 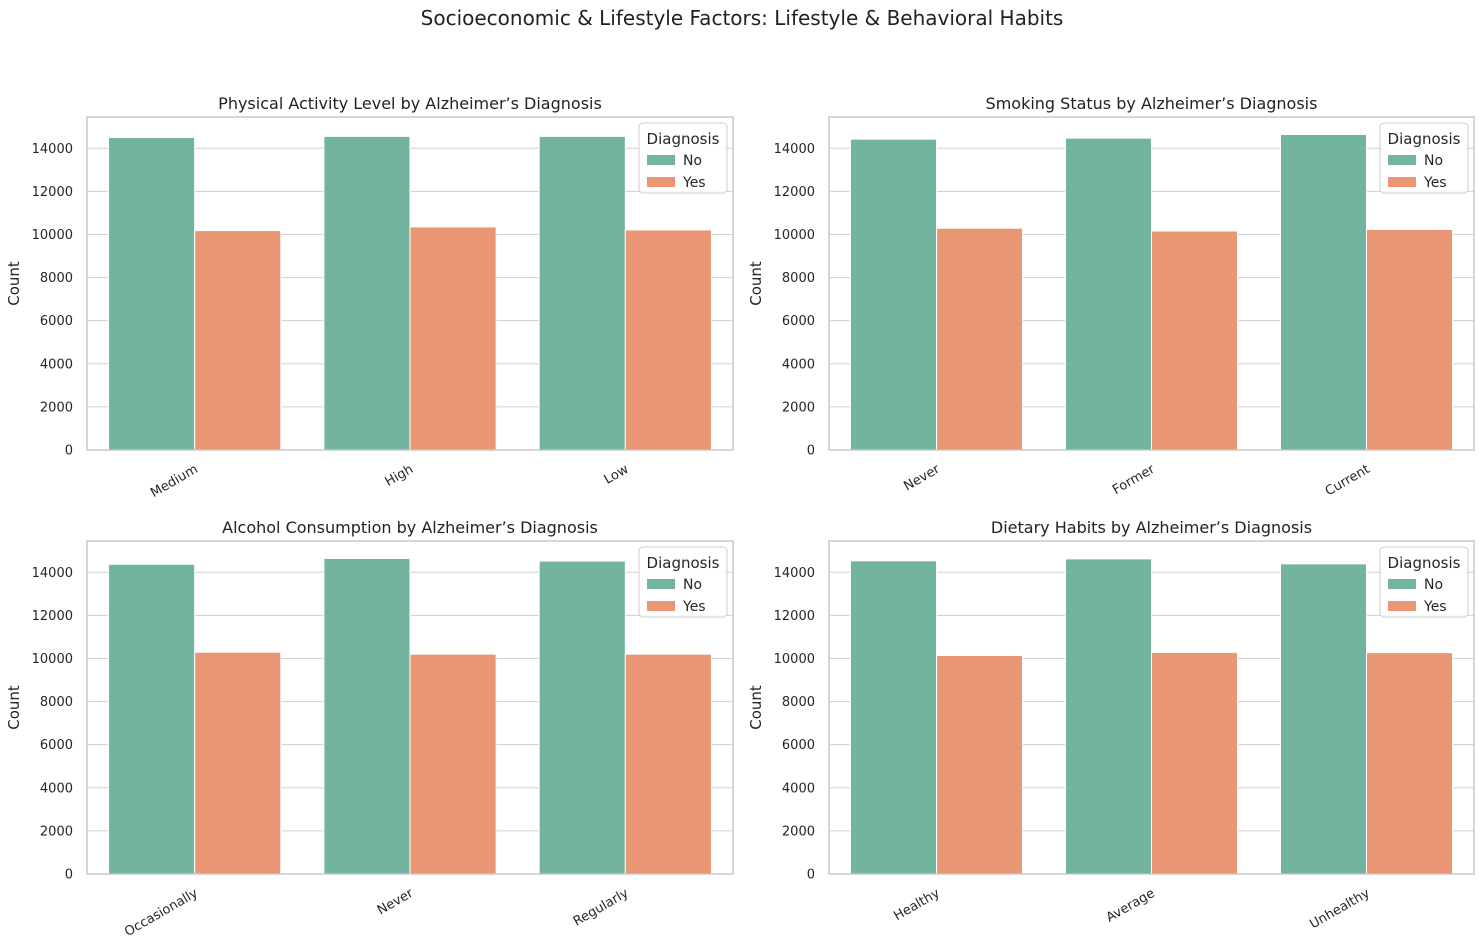 I want to click on bar-low-no, so click(x=582, y=293).